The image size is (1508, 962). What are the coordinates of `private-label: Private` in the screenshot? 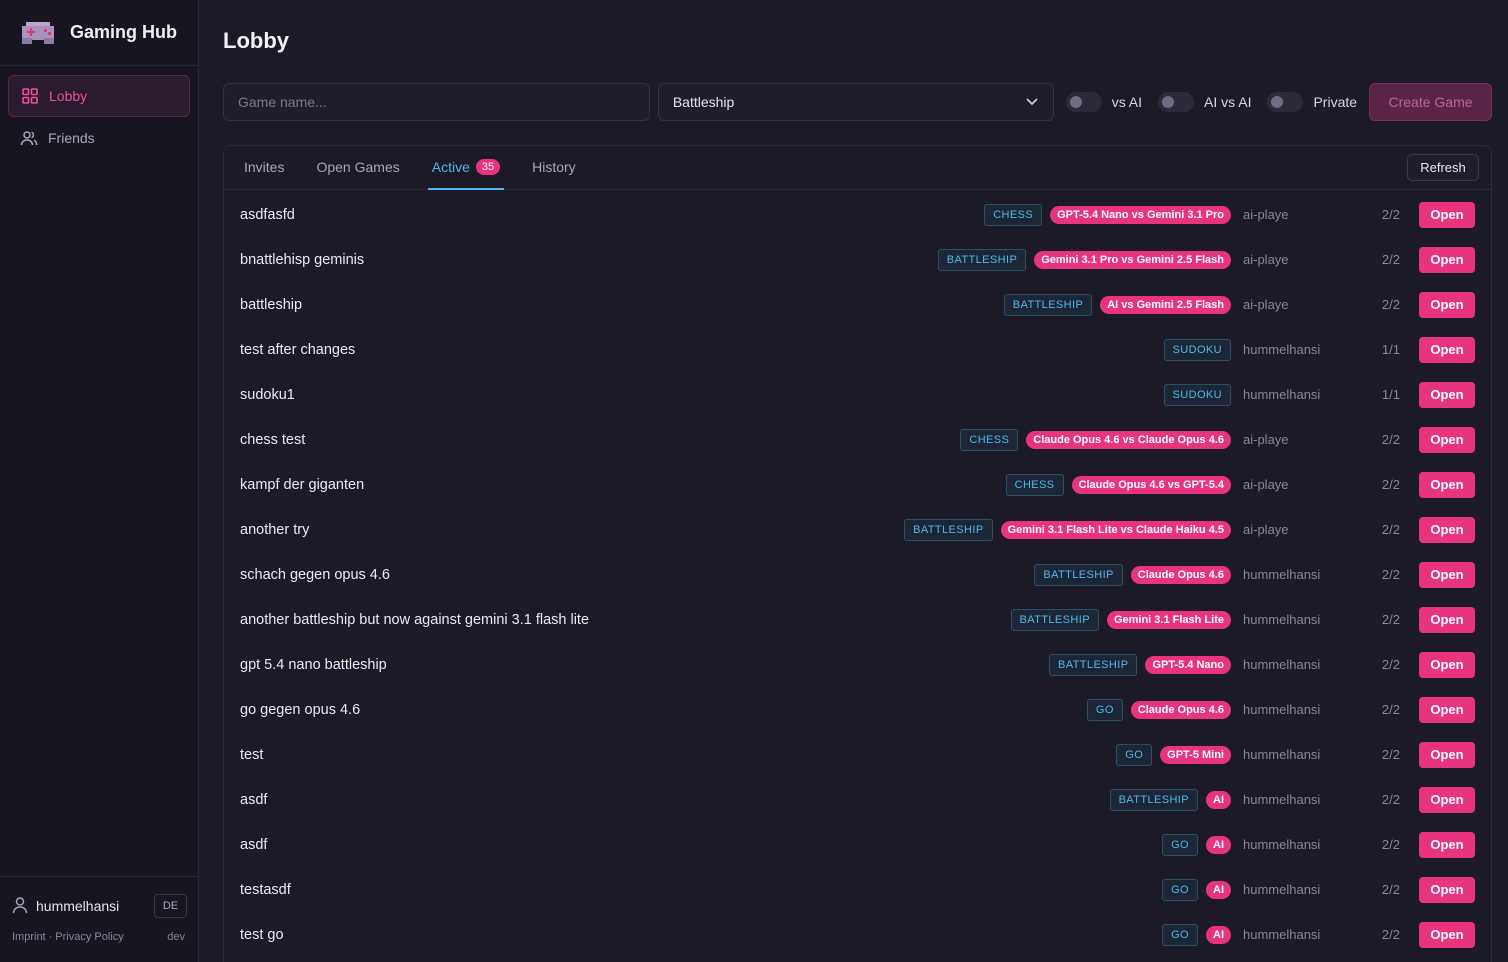 It's located at (1335, 102).